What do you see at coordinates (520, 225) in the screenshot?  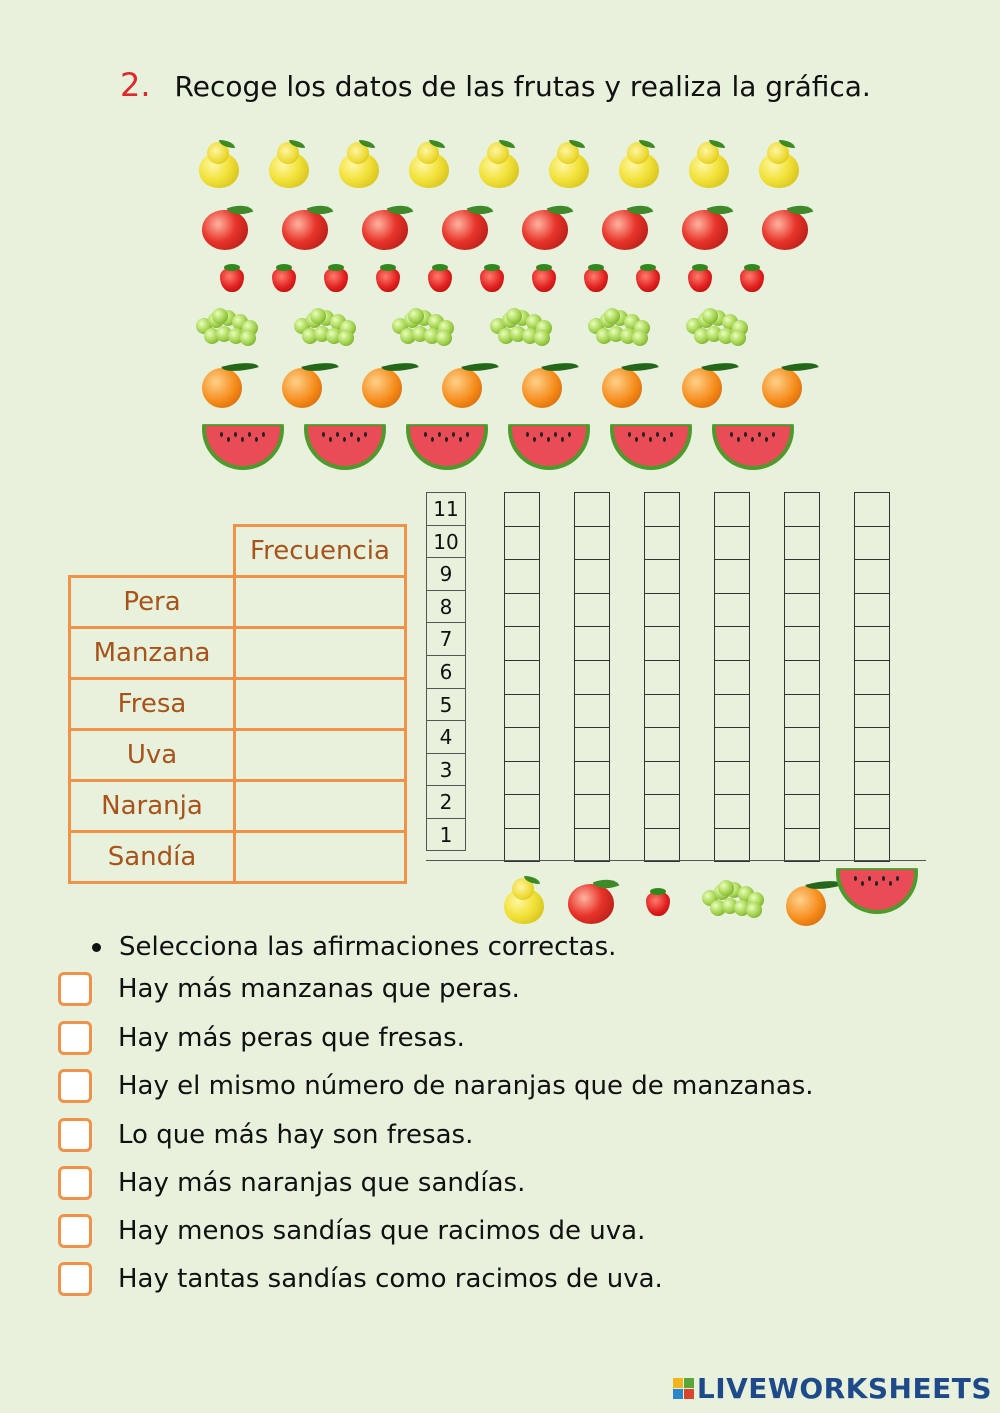 I see `fruit-row-apples` at bounding box center [520, 225].